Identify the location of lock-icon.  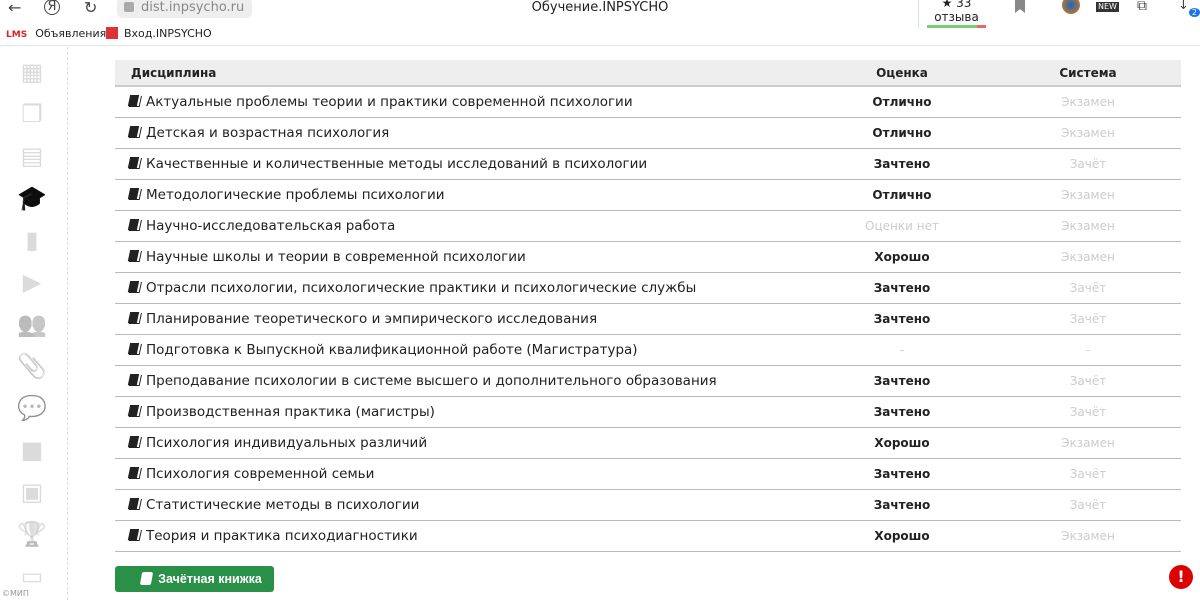
(129, 7).